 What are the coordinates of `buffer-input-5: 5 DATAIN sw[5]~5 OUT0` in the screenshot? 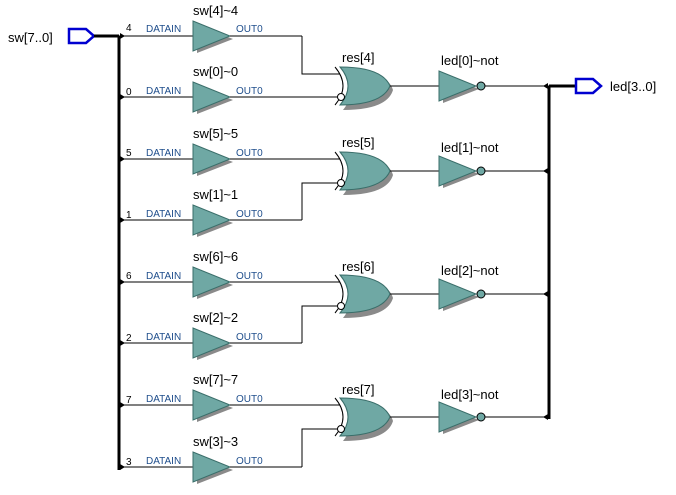 It's located at (229, 151).